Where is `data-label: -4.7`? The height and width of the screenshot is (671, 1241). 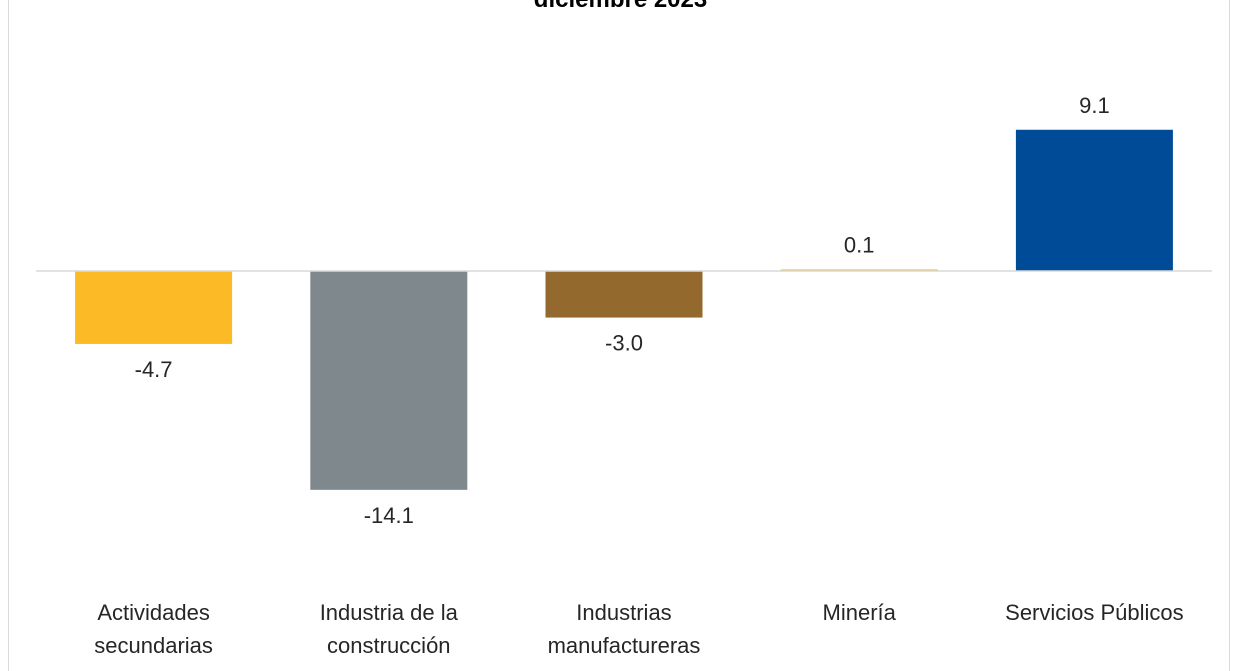 data-label: -4.7 is located at coordinates (154, 369).